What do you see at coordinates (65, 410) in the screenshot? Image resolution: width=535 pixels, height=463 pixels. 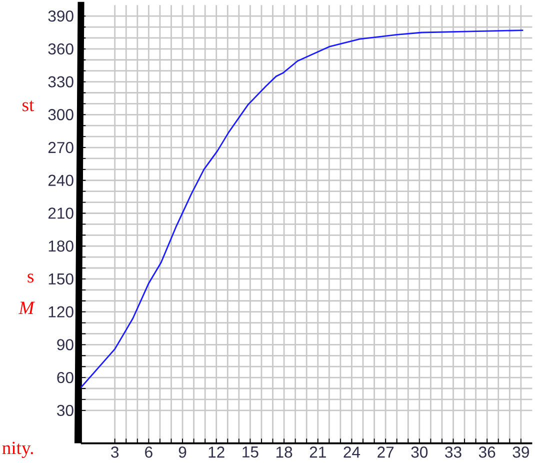 I see `y-tick-label: 30` at bounding box center [65, 410].